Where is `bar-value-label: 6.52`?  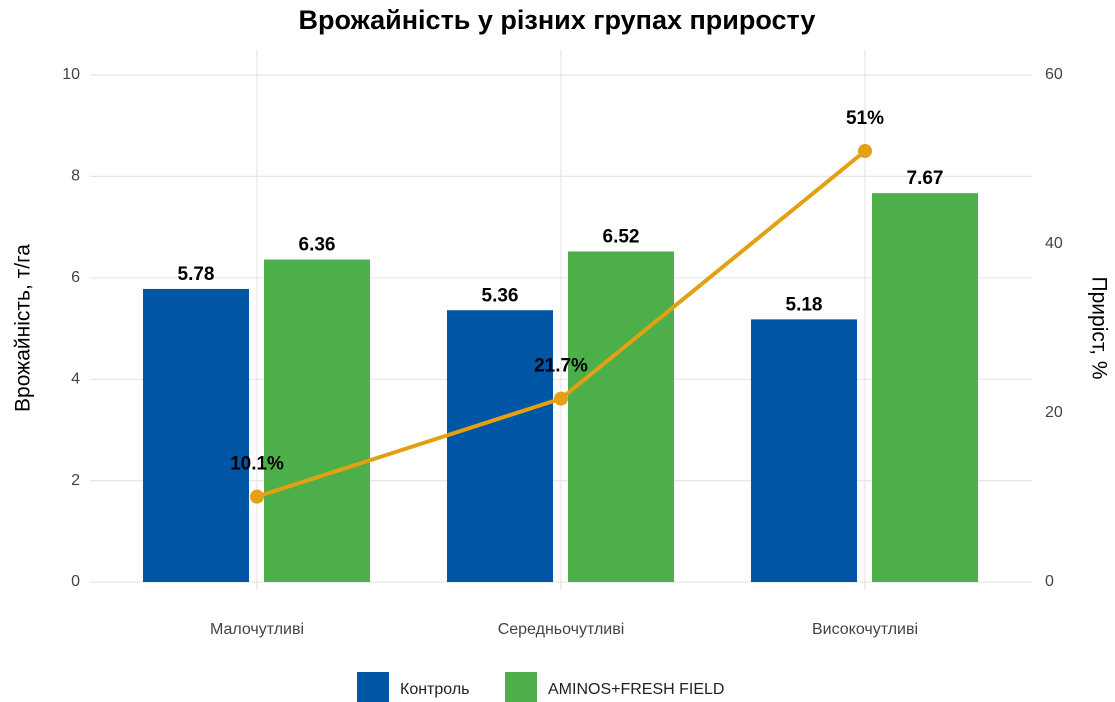 bar-value-label: 6.52 is located at coordinates (621, 236).